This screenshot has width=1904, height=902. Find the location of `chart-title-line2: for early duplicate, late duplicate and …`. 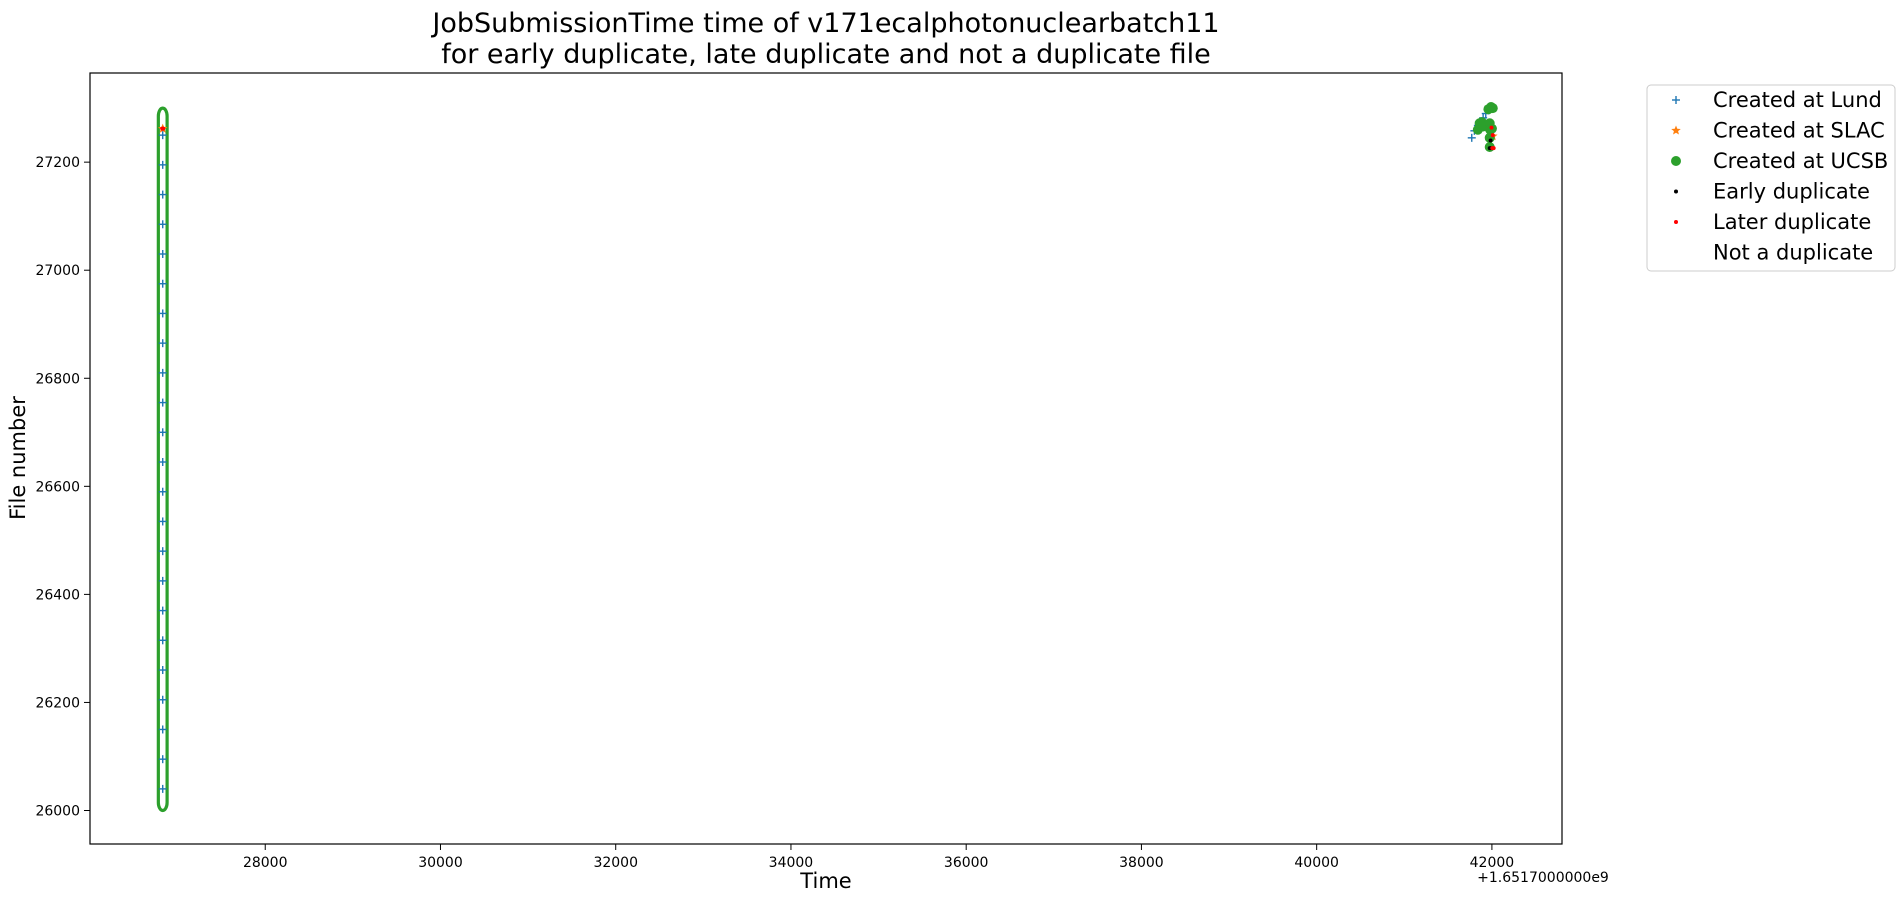

chart-title-line2: for early duplicate, late duplicate and … is located at coordinates (826, 54).